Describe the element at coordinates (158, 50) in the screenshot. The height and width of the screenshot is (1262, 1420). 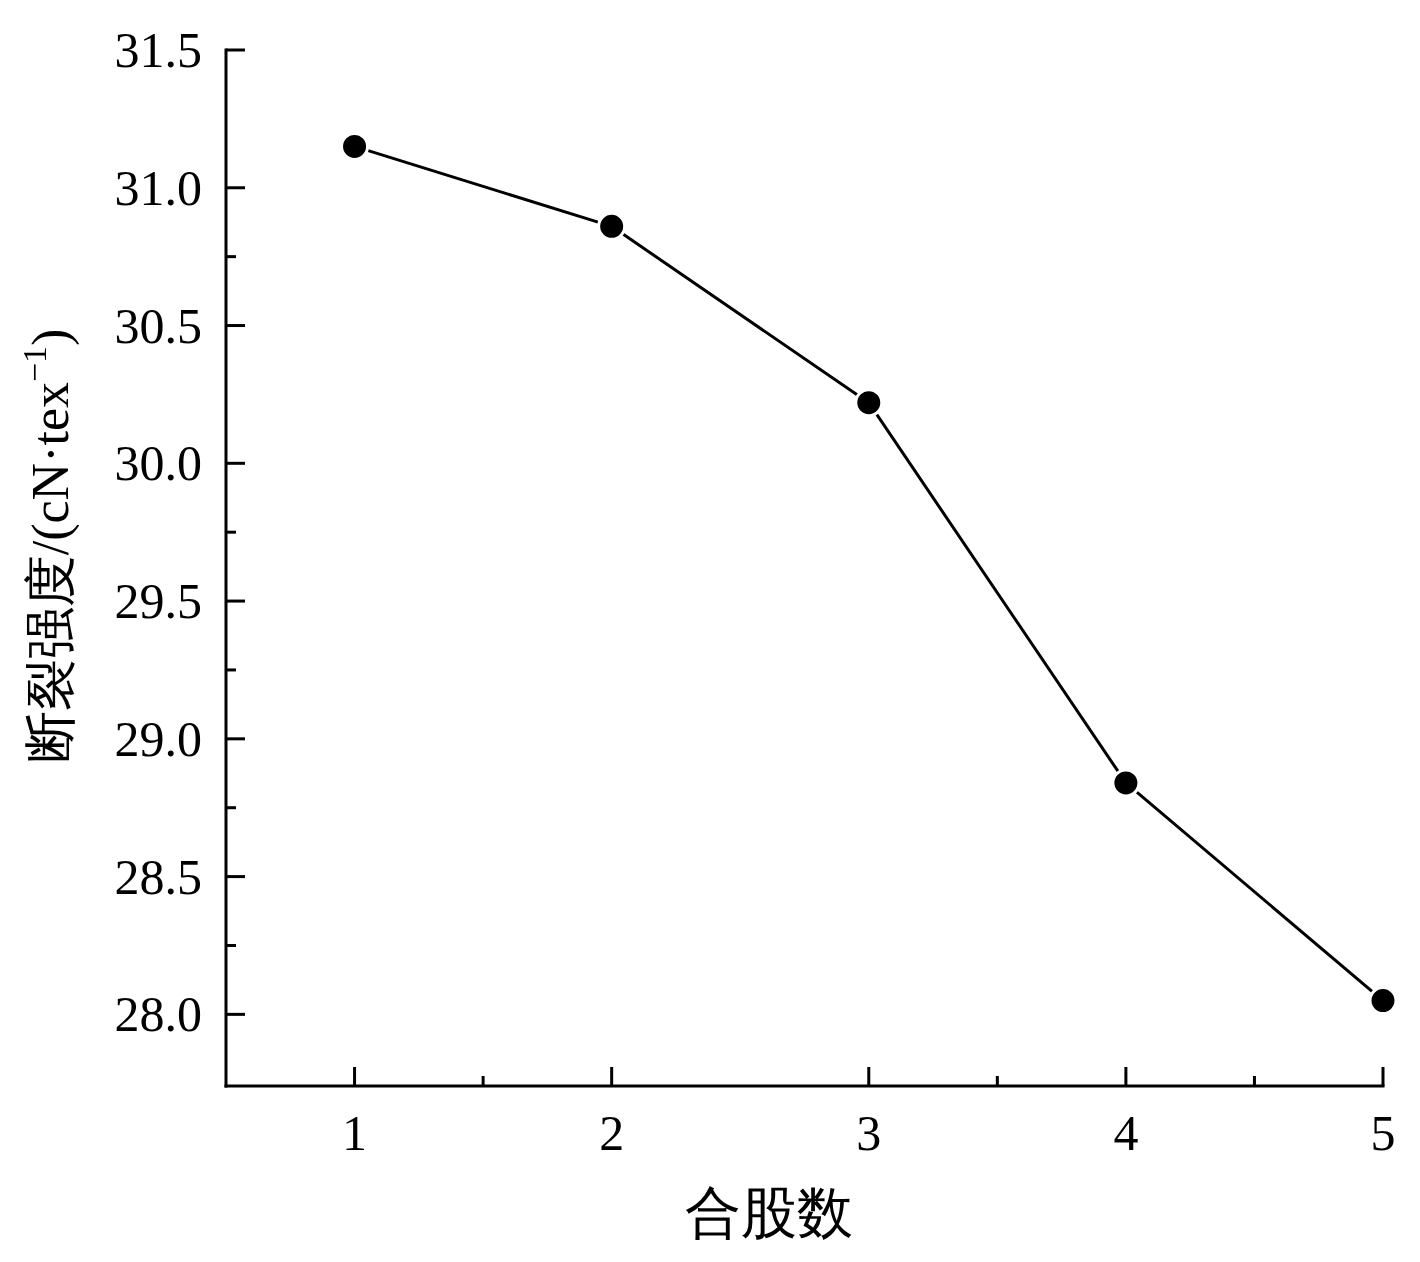
I see `y-tick-label: 31.5` at that location.